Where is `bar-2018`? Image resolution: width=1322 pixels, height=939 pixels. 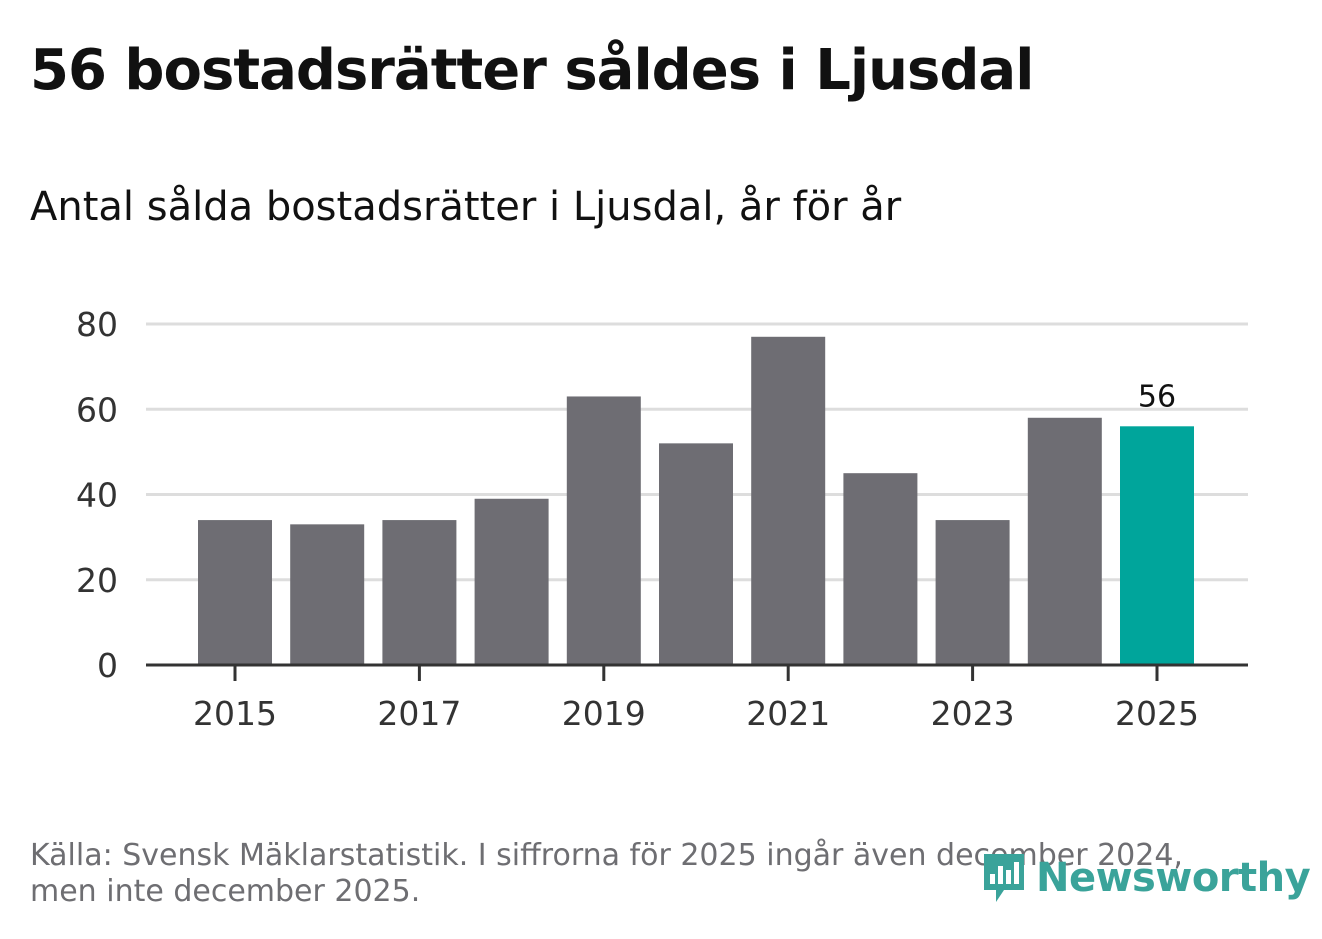
bar-2018 is located at coordinates (511, 581).